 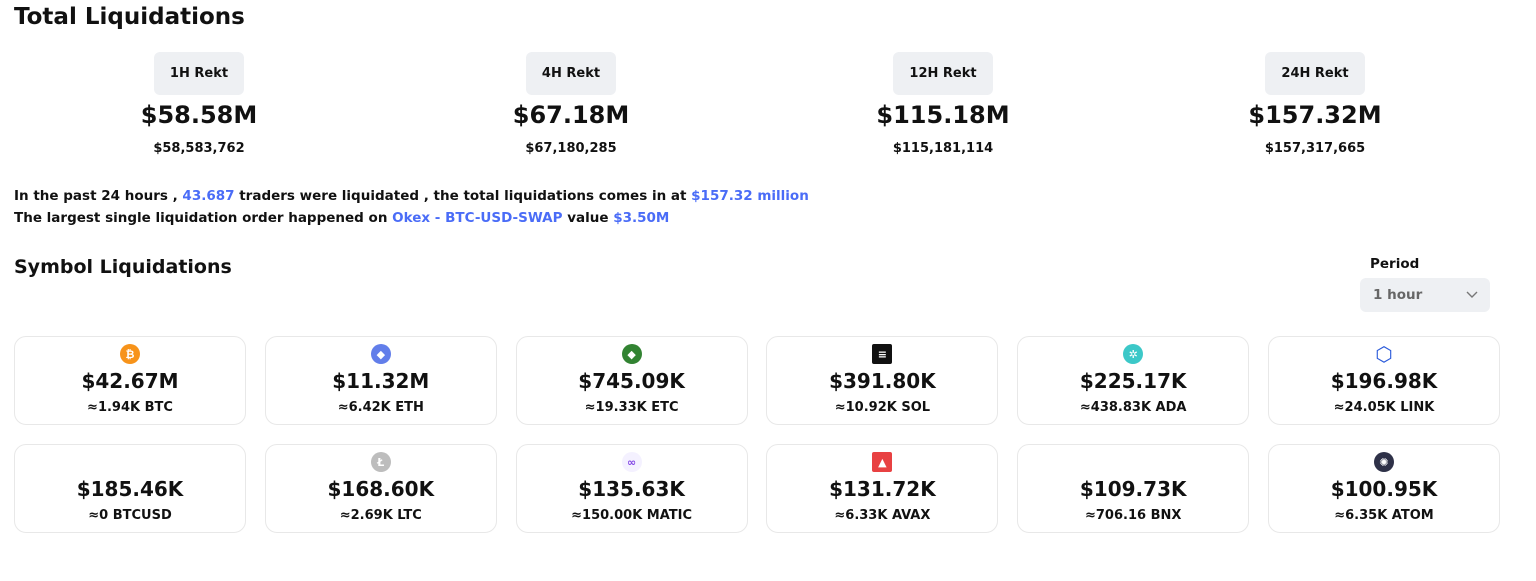 I want to click on largest-order-link: Okex - BTC-USD-SWAP, so click(x=477, y=218).